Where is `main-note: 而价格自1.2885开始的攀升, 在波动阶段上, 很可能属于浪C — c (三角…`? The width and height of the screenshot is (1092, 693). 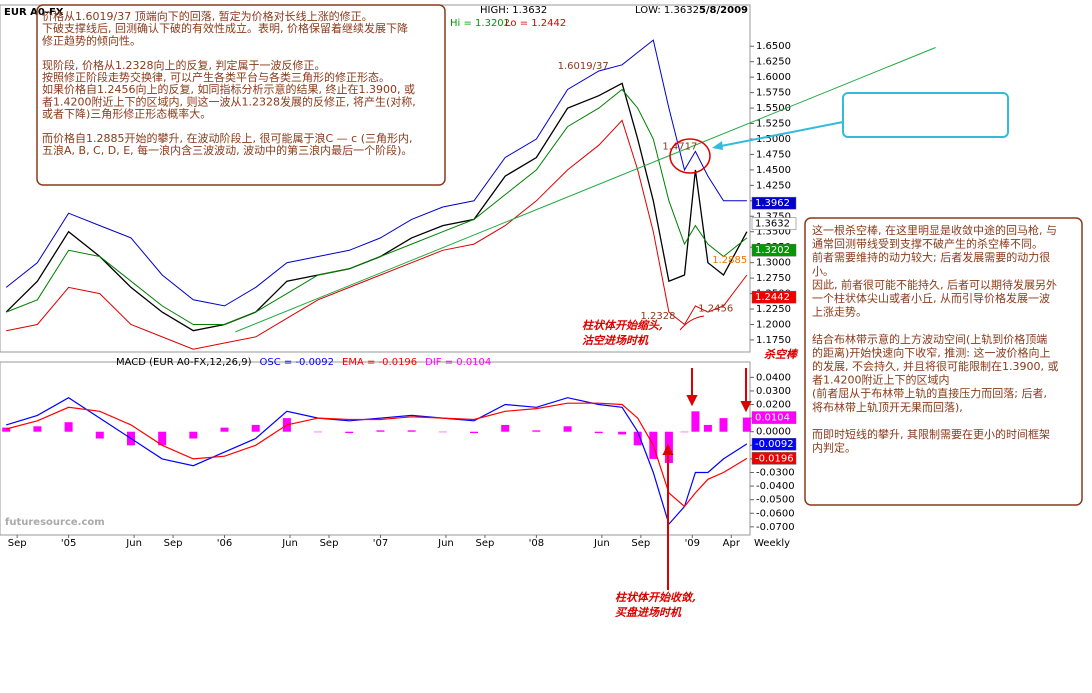 main-note: 而价格自1.2885开始的攀升, 在波动阶段上, 很可能属于浪C — c (三角… is located at coordinates (227, 138).